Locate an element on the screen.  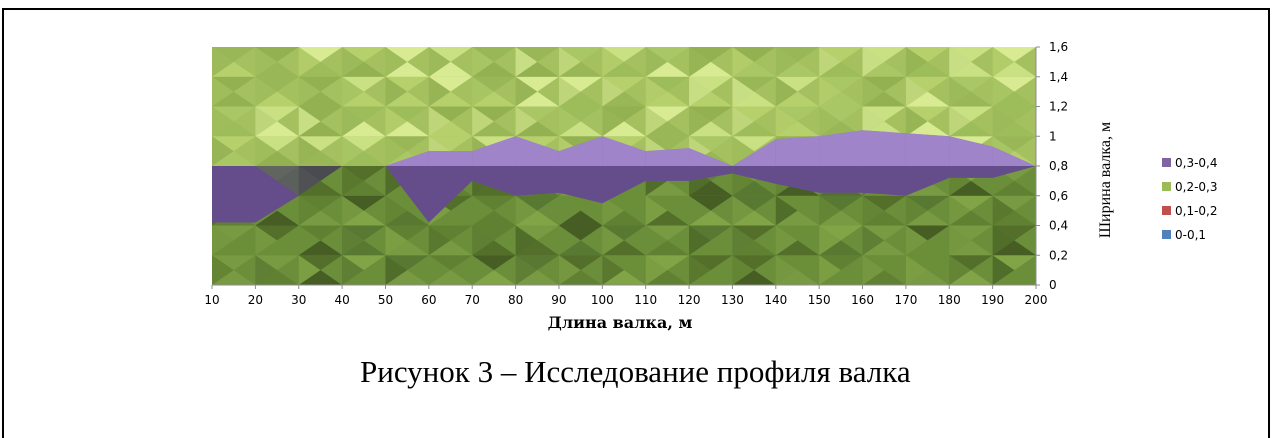
x-tick-label: 50 is located at coordinates (385, 300).